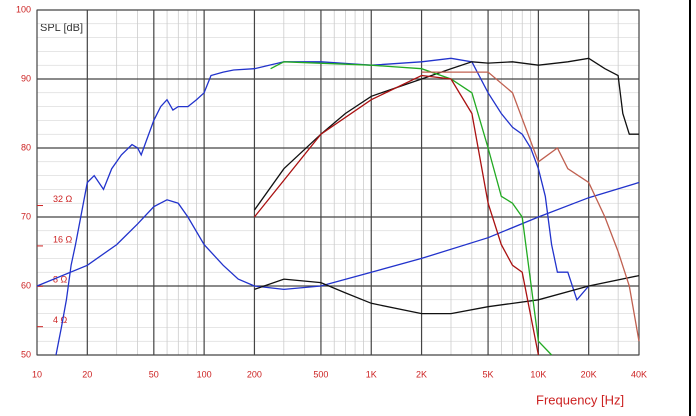 Image resolution: width=696 pixels, height=416 pixels. Describe the element at coordinates (87, 374) in the screenshot. I see `x-tick-label: 20` at that location.